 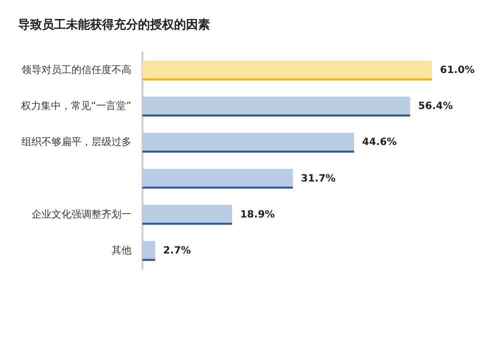 I want to click on y-tick-label: 领导对员工的信任度不高, so click(x=76, y=70).